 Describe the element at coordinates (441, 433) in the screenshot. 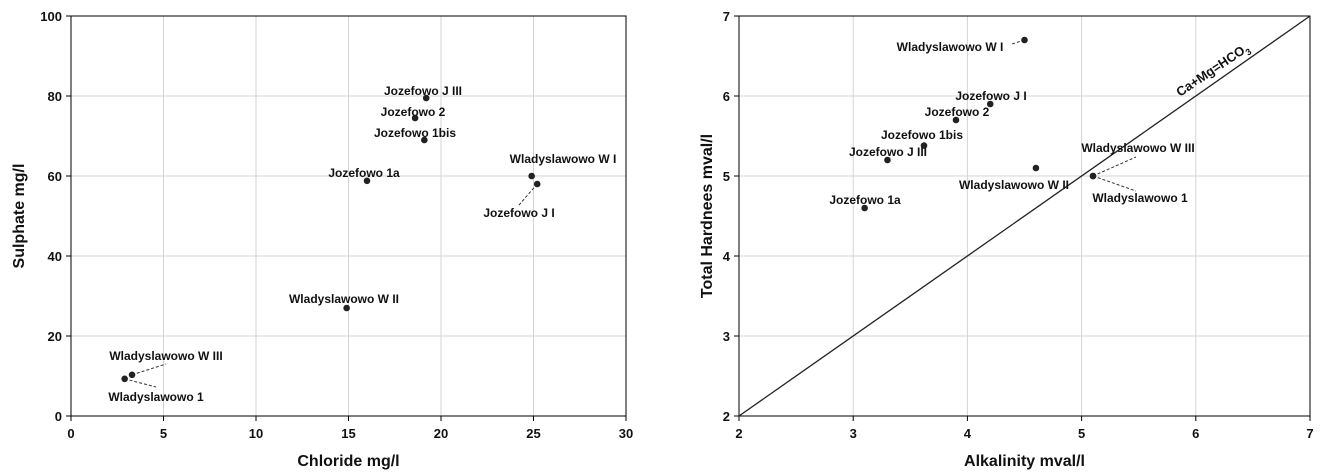

I see `x-tick-label: 20` at that location.